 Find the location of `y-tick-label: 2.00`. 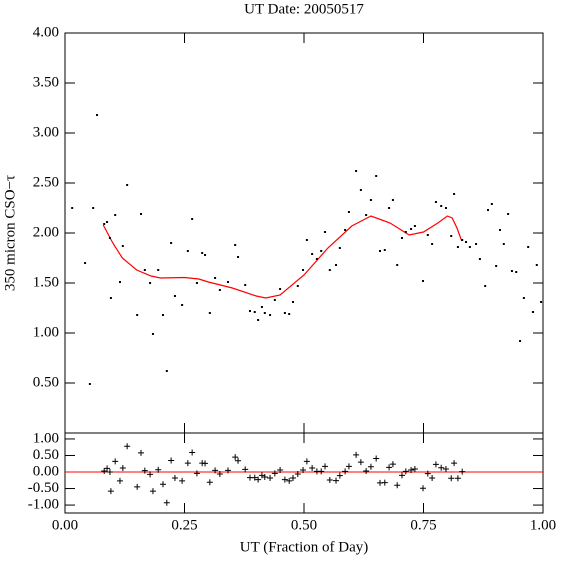

y-tick-label: 2.00 is located at coordinates (46, 232).